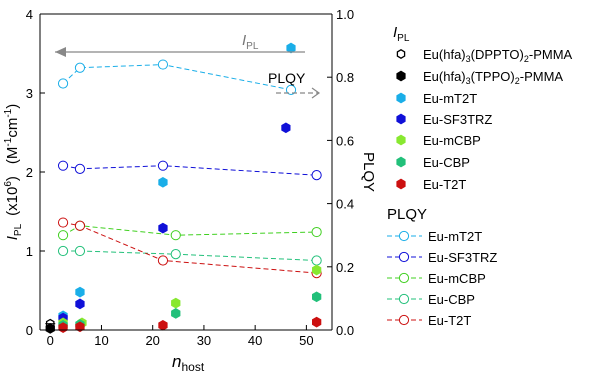 This screenshot has width=615, height=377. Describe the element at coordinates (455, 236) in the screenshot. I see `legend-plqy-label: Eu-mT2T` at that location.